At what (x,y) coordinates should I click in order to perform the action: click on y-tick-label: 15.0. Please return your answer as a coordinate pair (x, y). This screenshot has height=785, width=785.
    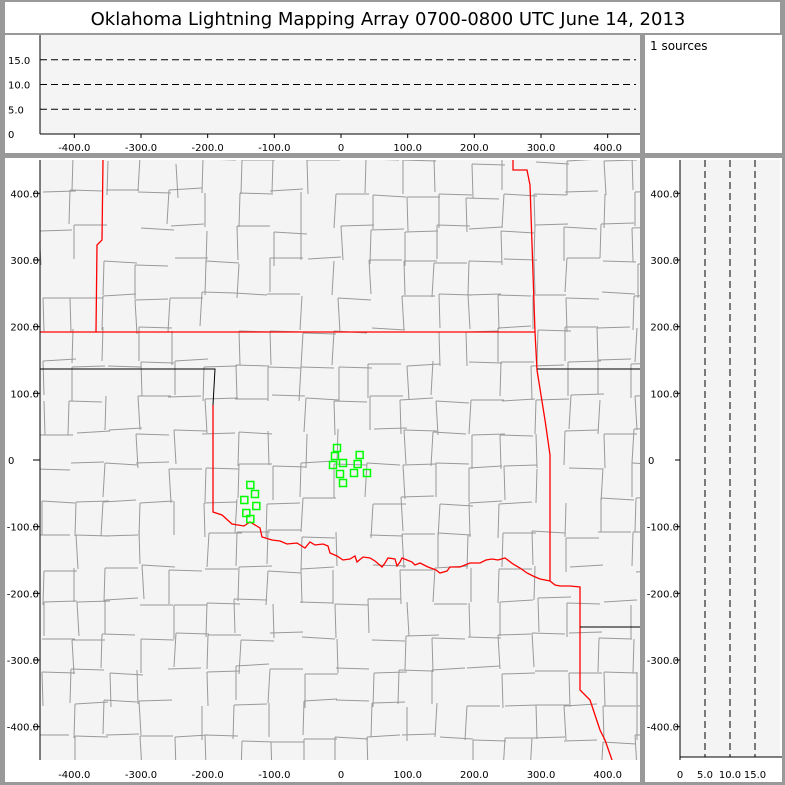
    Looking at the image, I should click on (19, 61).